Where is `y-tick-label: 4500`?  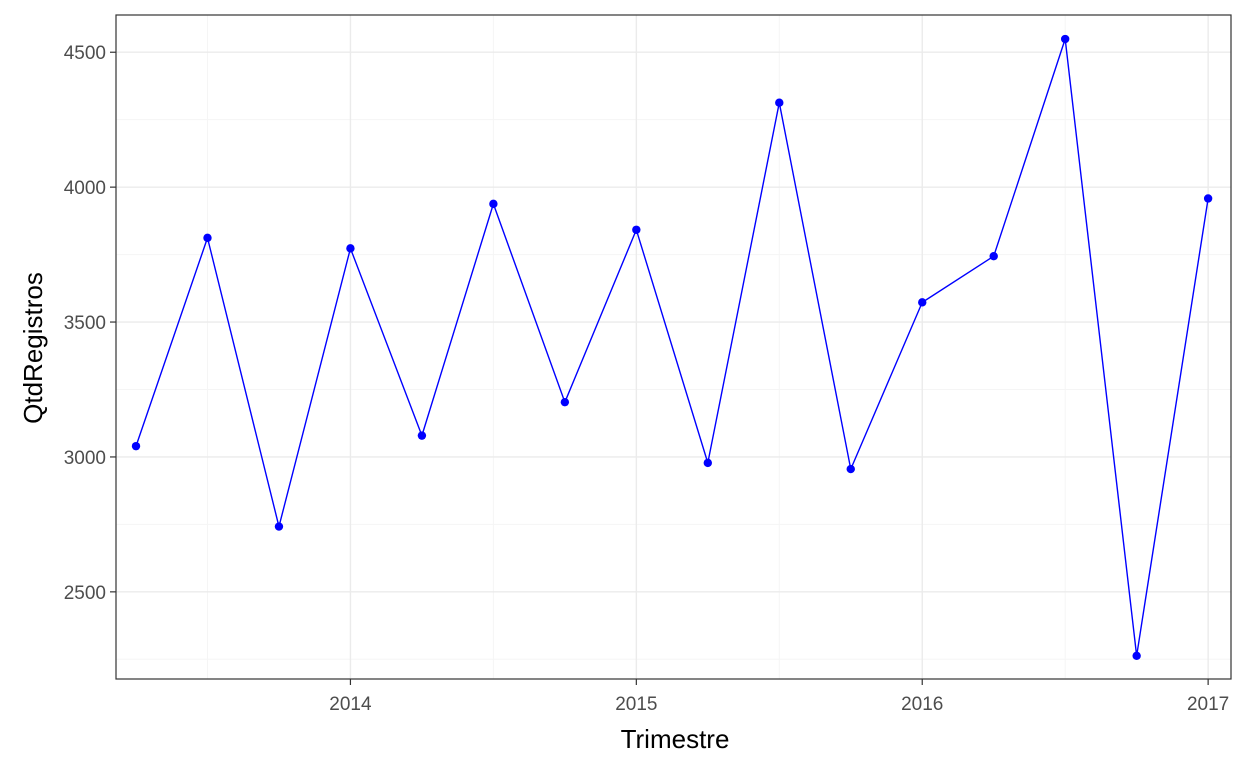
y-tick-label: 4500 is located at coordinates (85, 53).